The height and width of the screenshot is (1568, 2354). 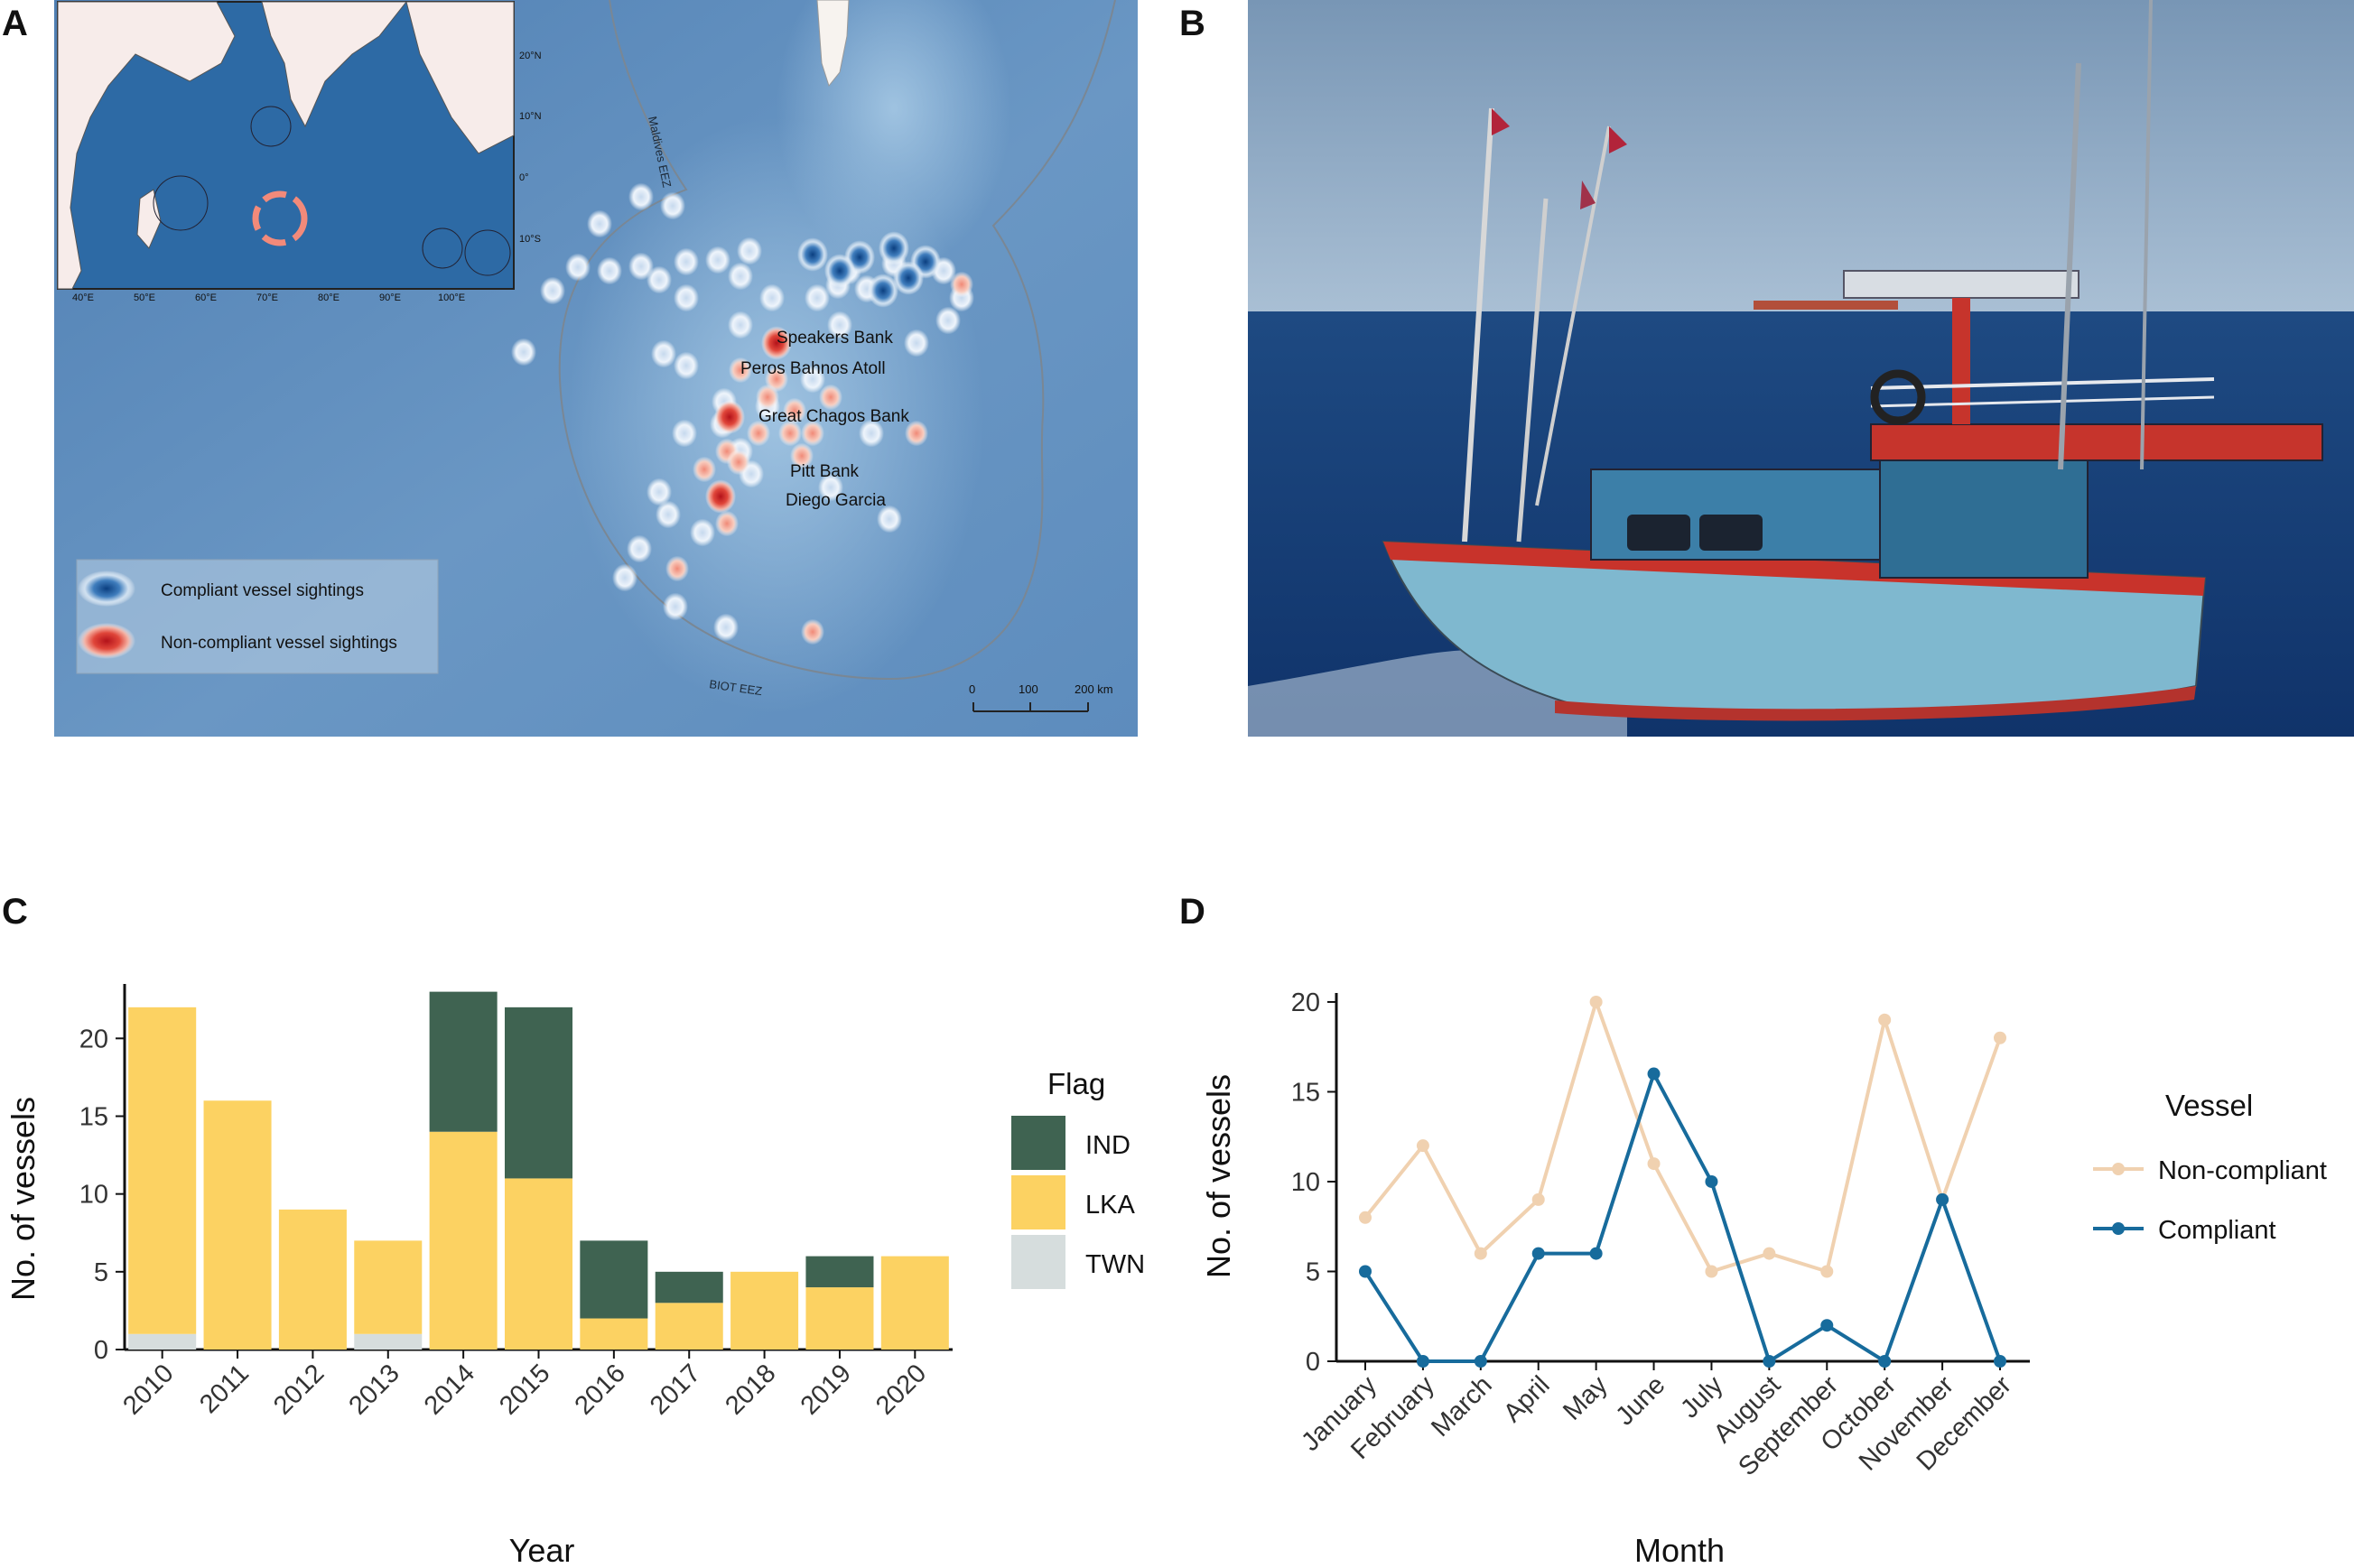 I want to click on bar-x-tick-label: 2015, so click(x=524, y=1389).